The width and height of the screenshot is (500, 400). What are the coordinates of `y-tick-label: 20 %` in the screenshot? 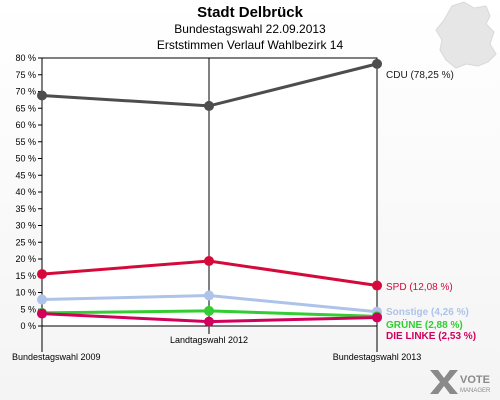 It's located at (25, 259).